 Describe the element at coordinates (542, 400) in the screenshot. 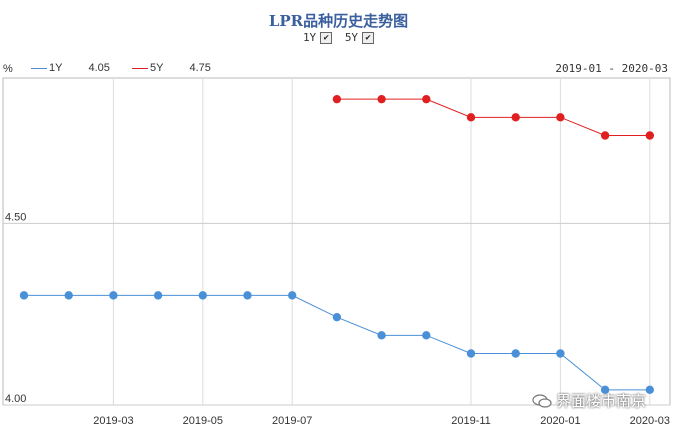

I see `wechat-icon` at that location.